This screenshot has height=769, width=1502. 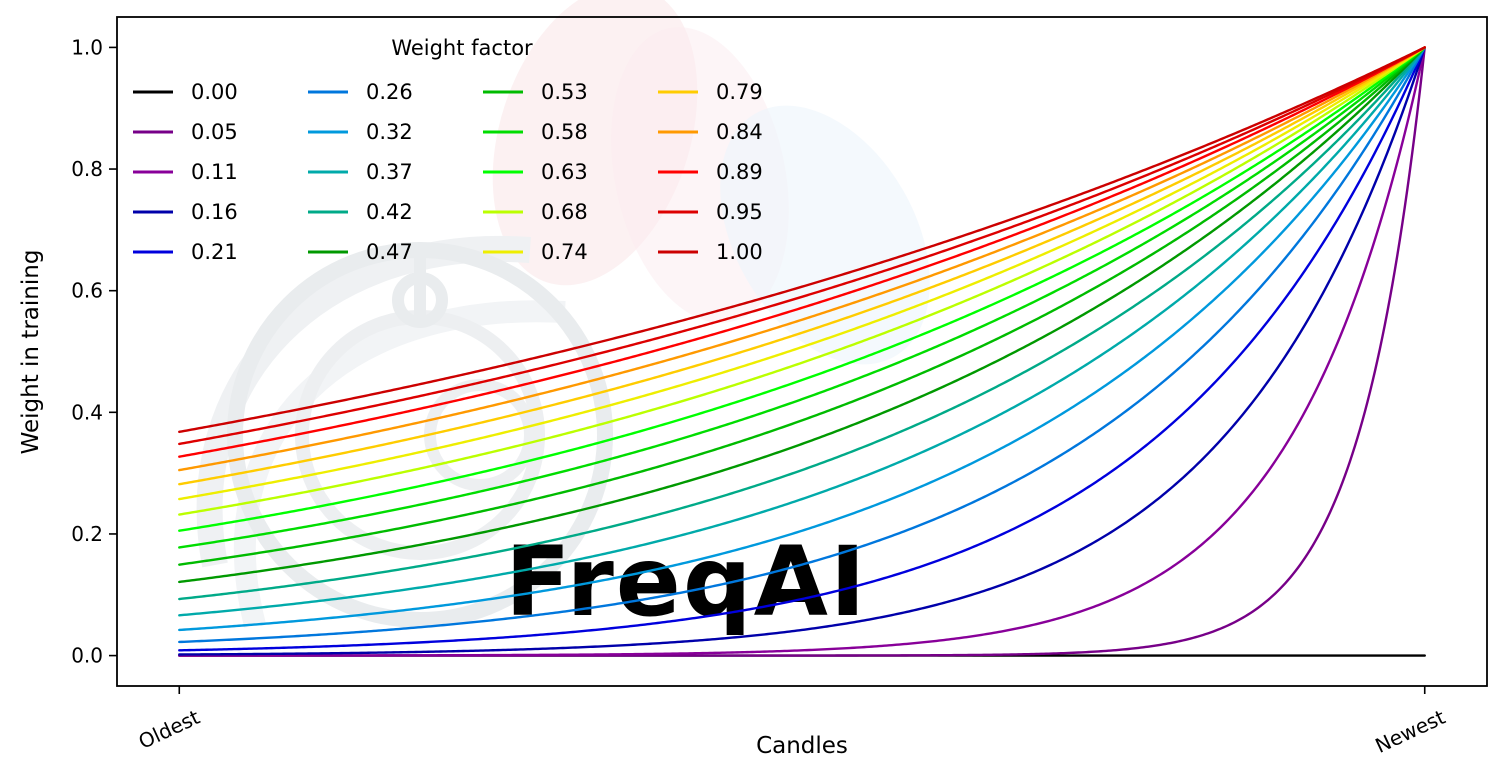 What do you see at coordinates (710, 252) in the screenshot?
I see `legend-item: 1.00` at bounding box center [710, 252].